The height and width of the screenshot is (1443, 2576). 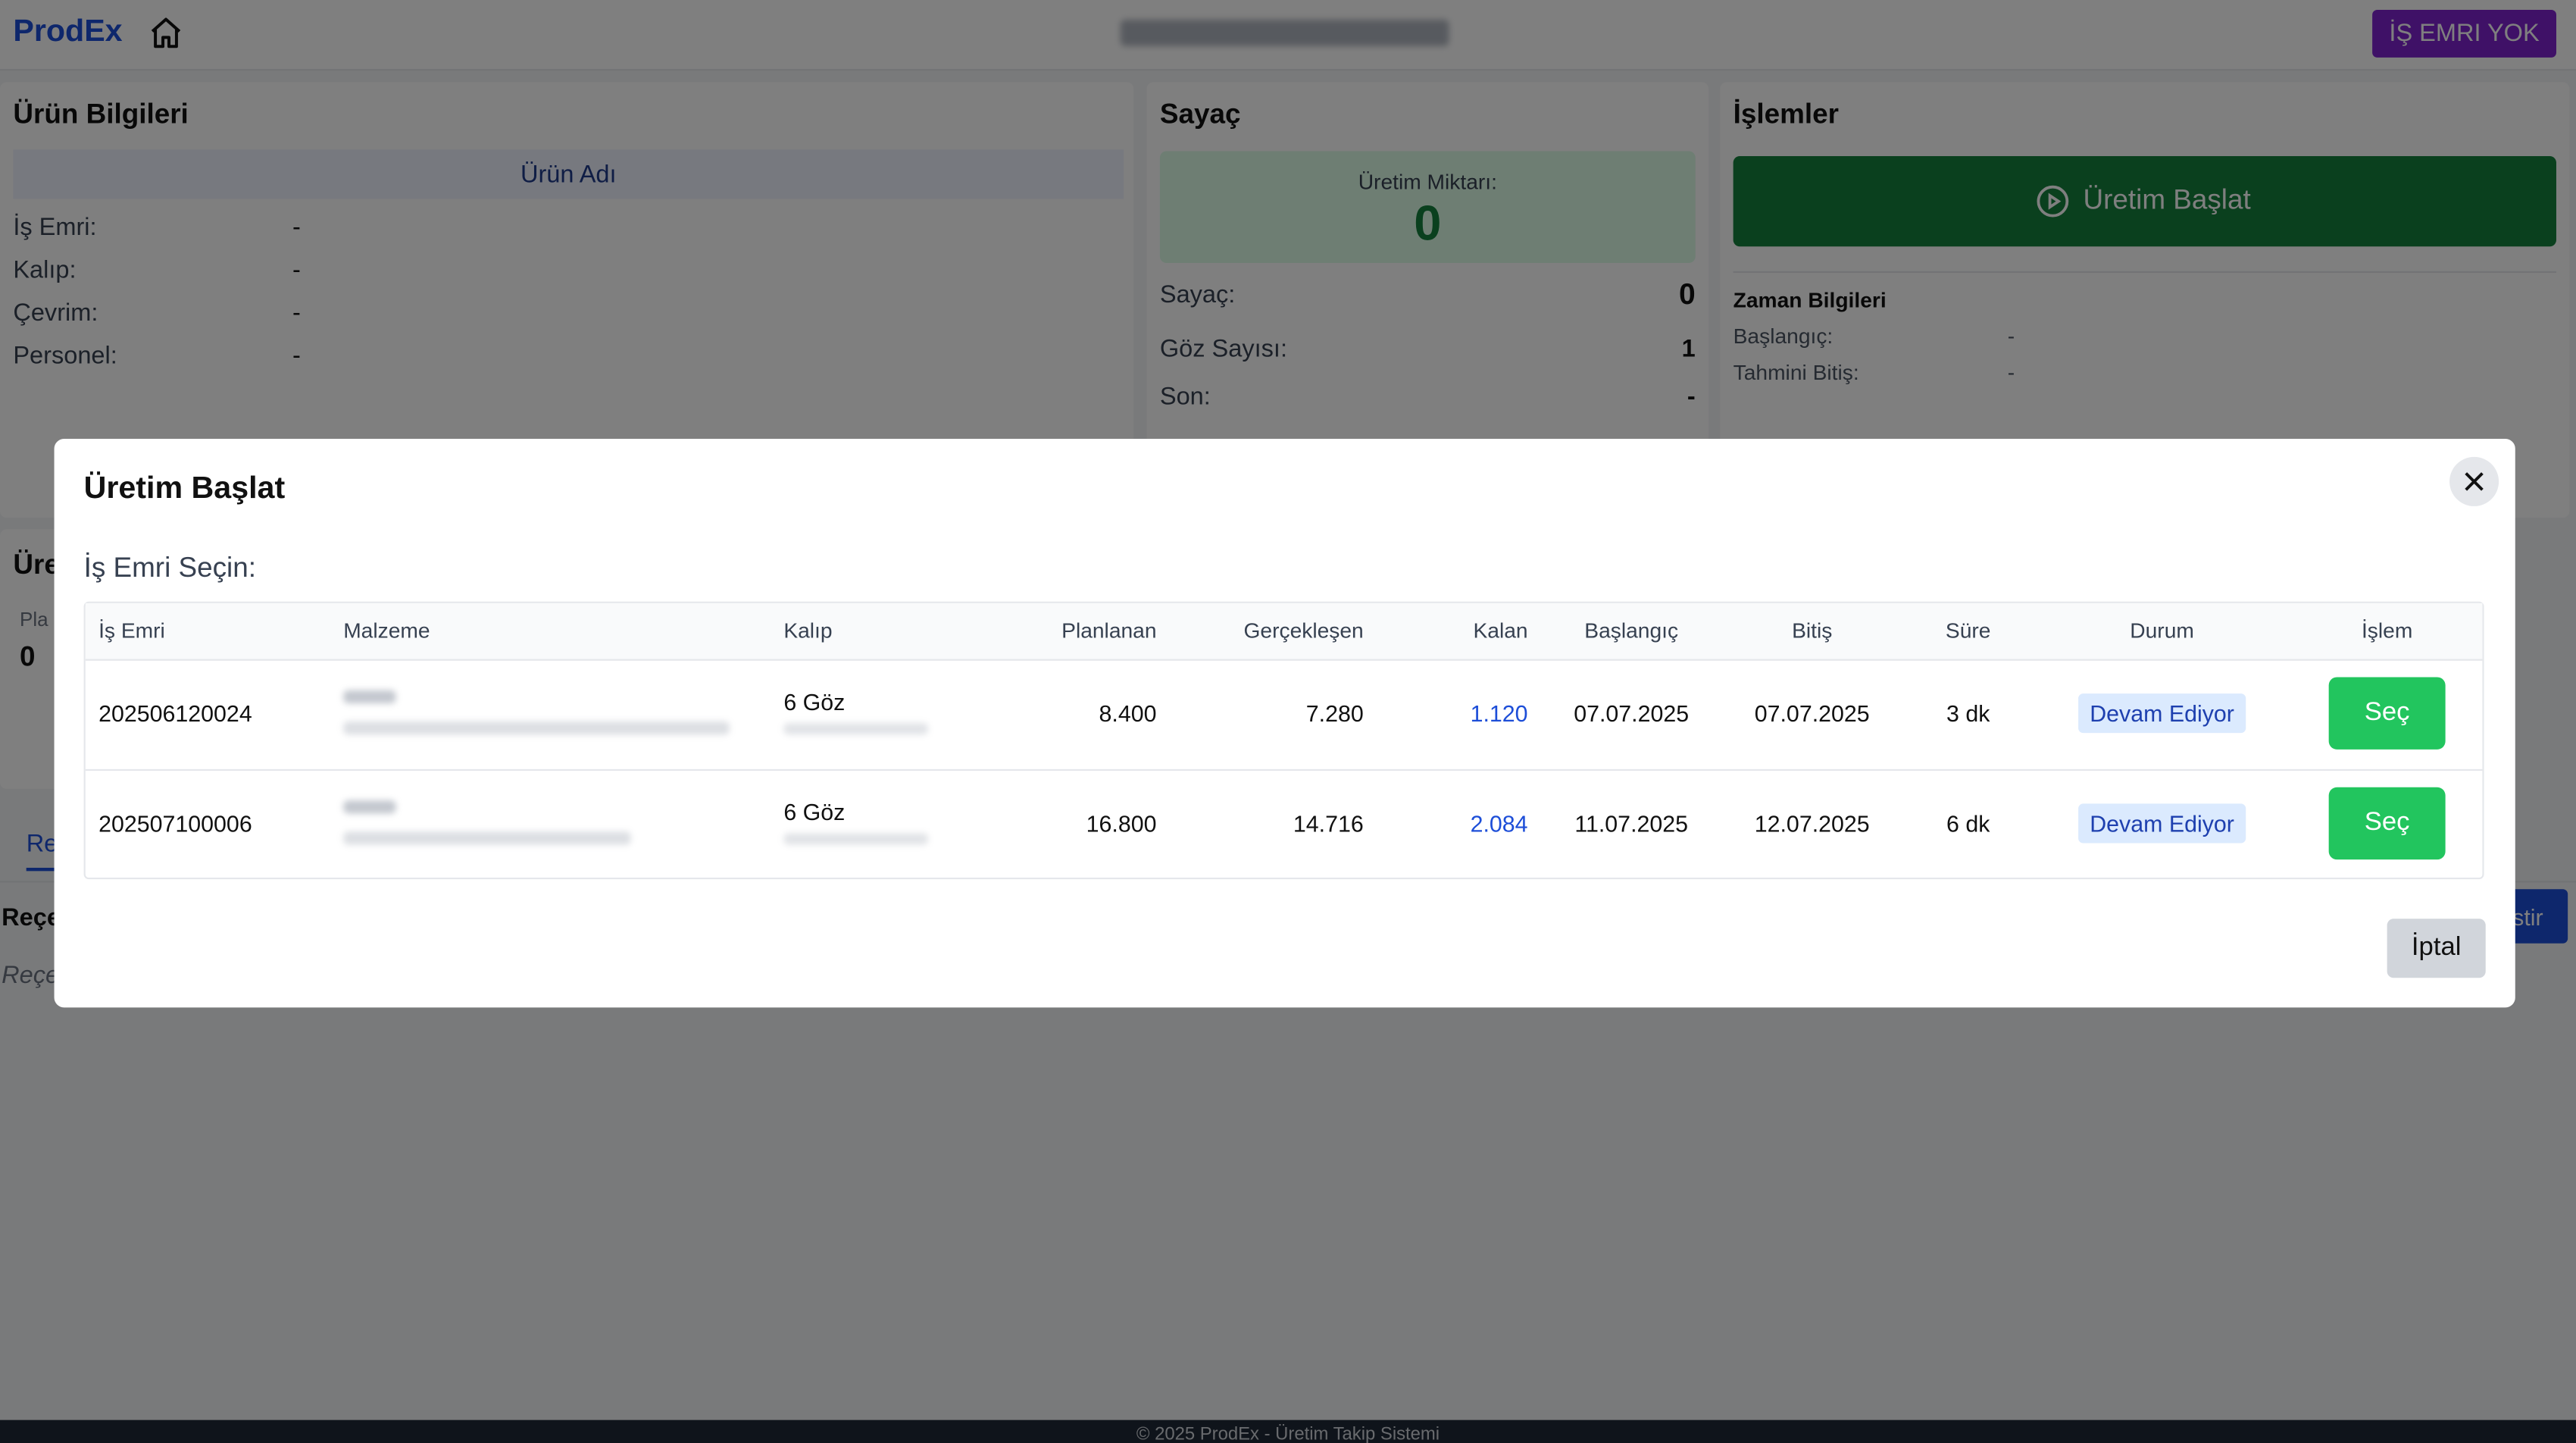 I want to click on row-divider, so click(x=1284, y=770).